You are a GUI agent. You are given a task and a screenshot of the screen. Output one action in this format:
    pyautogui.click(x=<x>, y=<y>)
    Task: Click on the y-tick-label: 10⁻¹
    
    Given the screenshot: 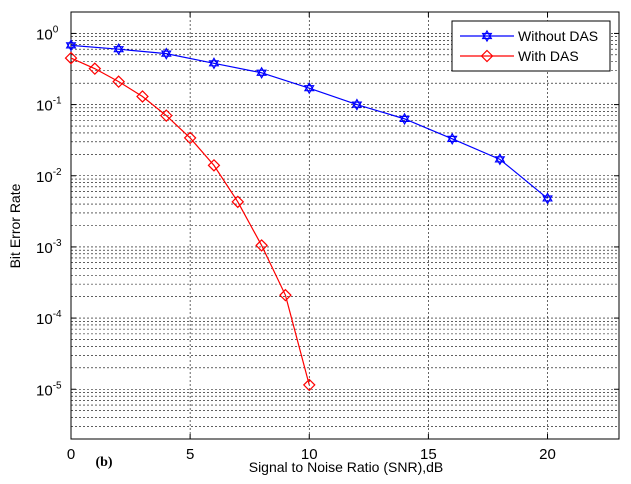 What is the action you would take?
    pyautogui.click(x=49, y=105)
    